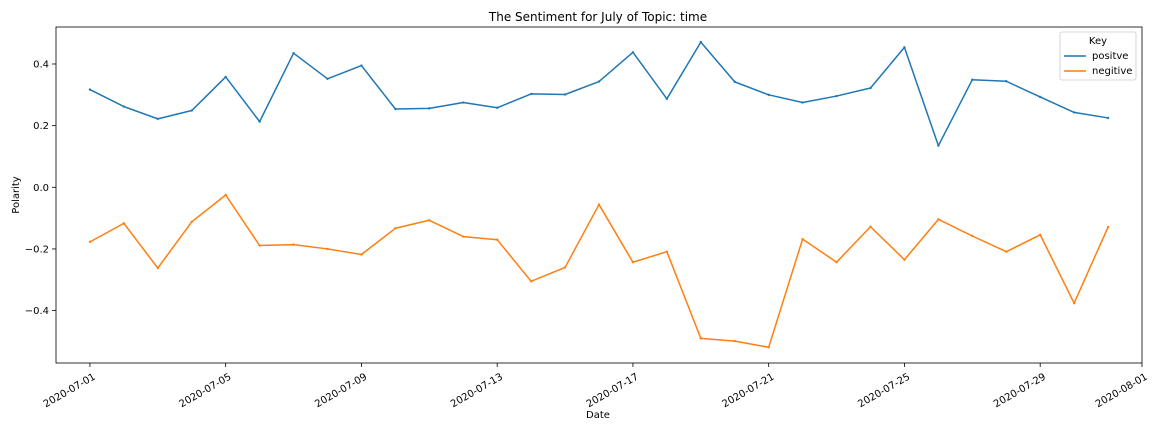 The image size is (1152, 432). I want to click on x-tick-label: 2020-07-17, so click(613, 391).